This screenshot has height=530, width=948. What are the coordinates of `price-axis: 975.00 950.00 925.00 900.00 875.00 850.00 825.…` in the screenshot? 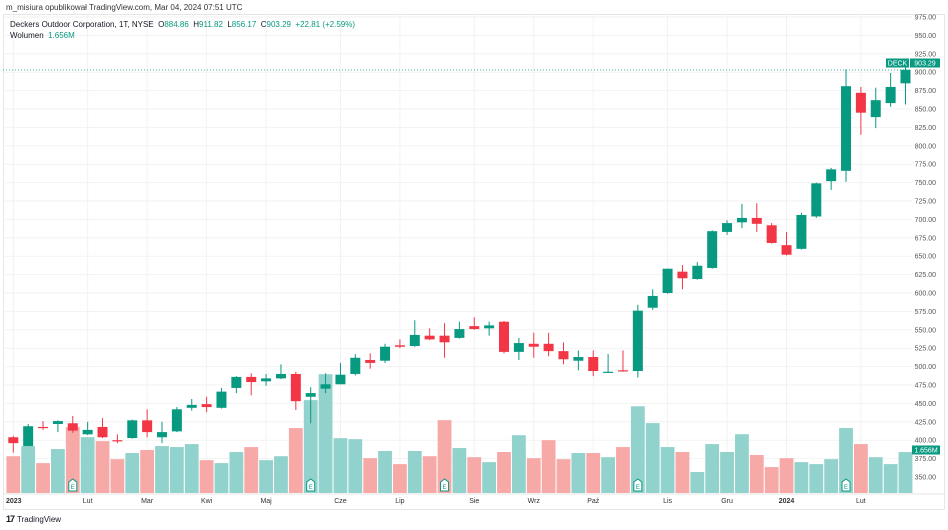 It's located at (926, 248).